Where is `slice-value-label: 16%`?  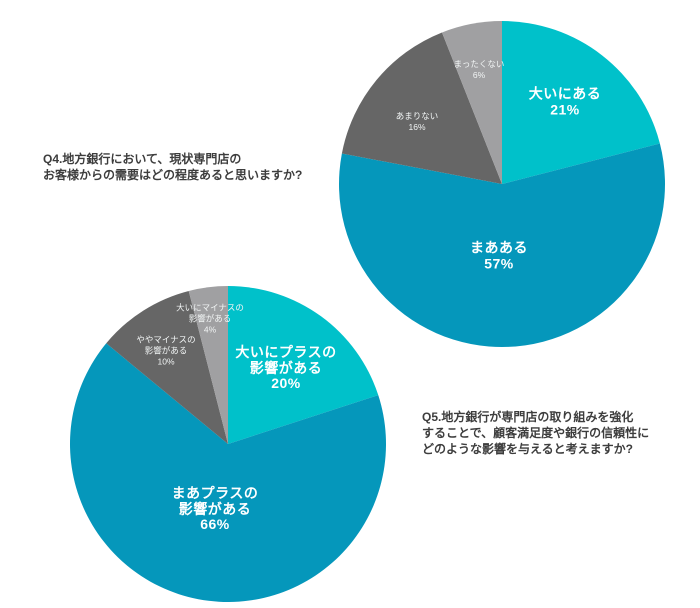
slice-value-label: 16% is located at coordinates (417, 127).